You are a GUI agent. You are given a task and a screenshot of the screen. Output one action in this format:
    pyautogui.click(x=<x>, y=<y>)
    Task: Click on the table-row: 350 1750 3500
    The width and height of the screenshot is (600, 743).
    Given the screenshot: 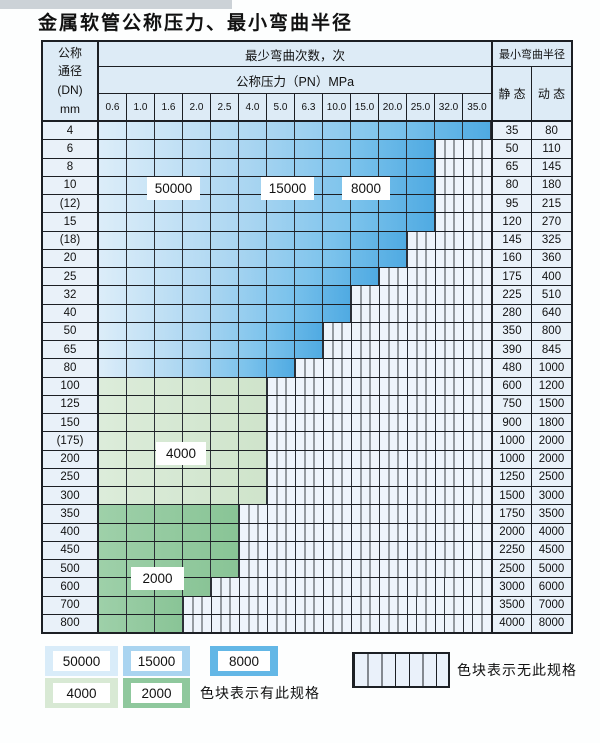 What is the action you would take?
    pyautogui.click(x=307, y=514)
    